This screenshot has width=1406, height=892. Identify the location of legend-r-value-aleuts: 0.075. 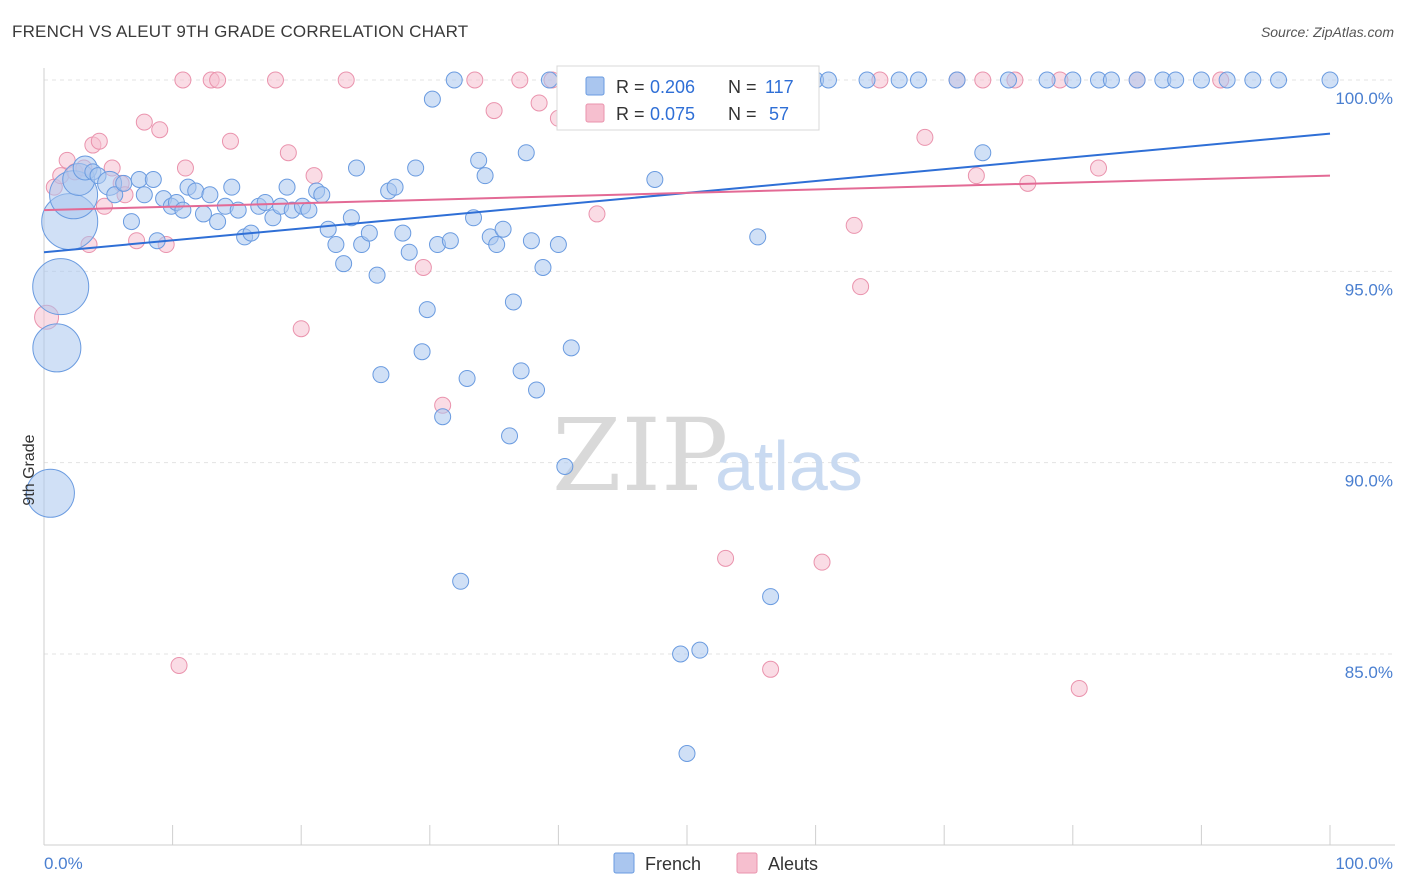
(672, 114).